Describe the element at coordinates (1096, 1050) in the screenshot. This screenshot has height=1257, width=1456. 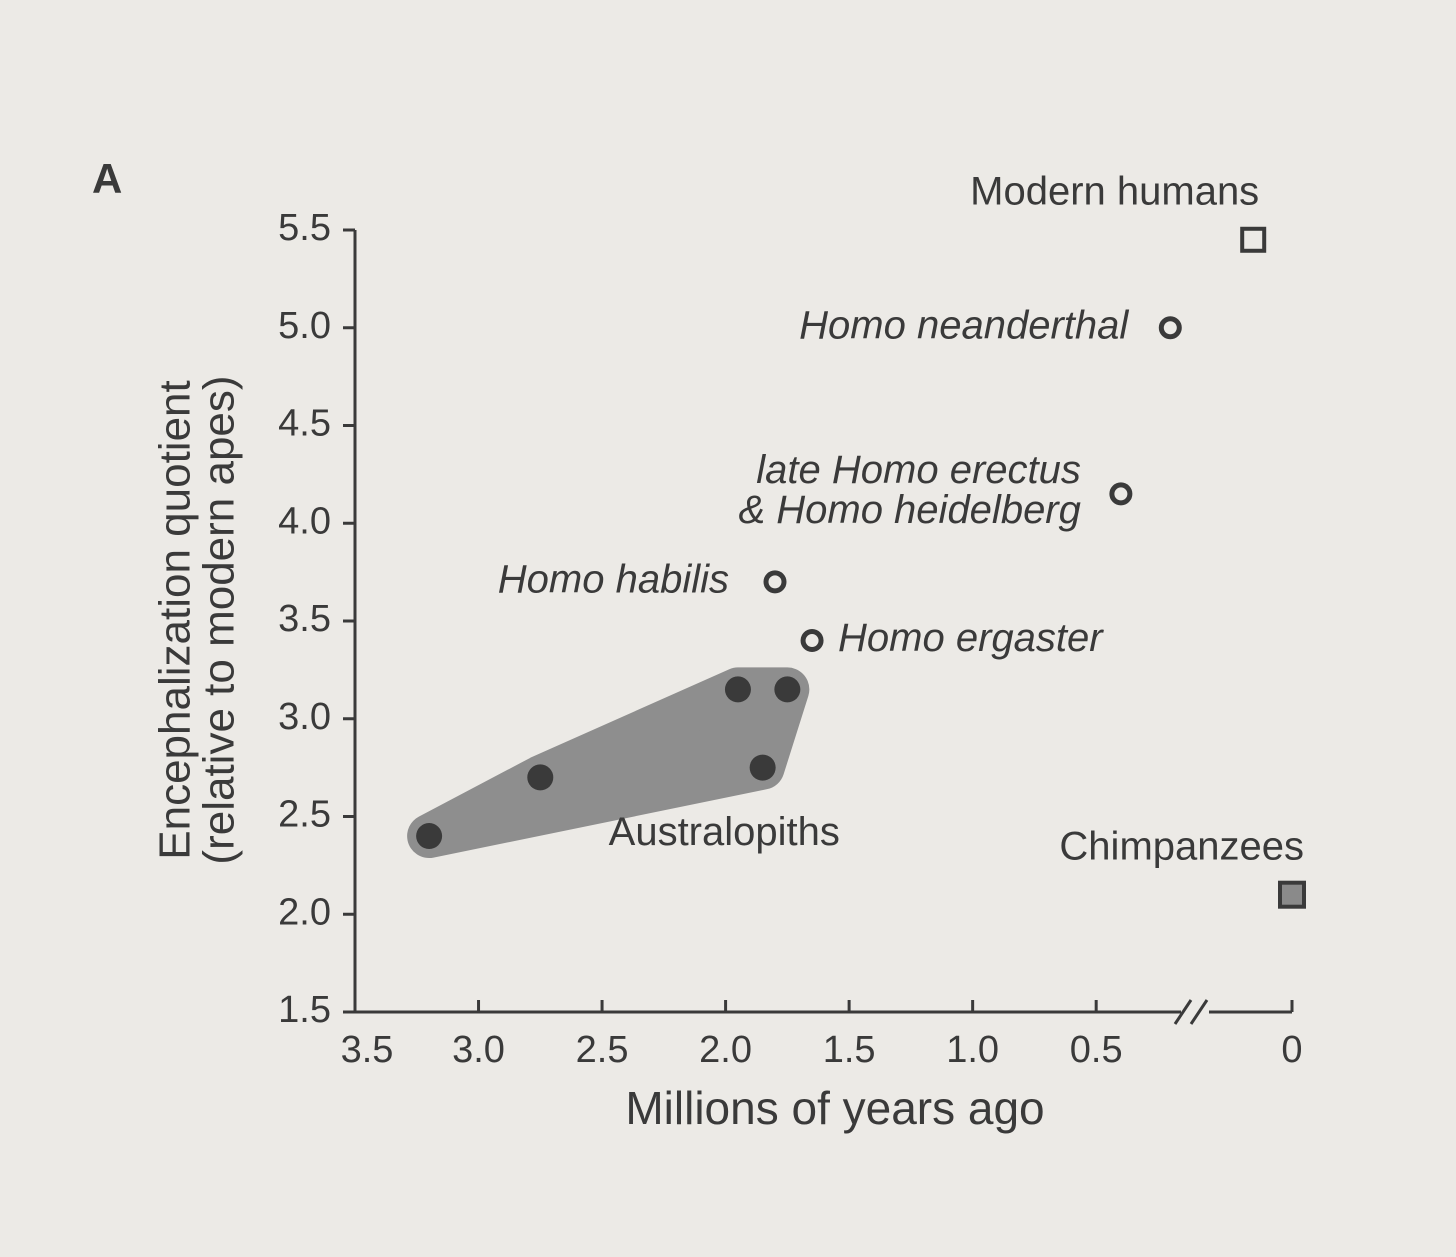
I see `x-tick-label: 0.5` at that location.